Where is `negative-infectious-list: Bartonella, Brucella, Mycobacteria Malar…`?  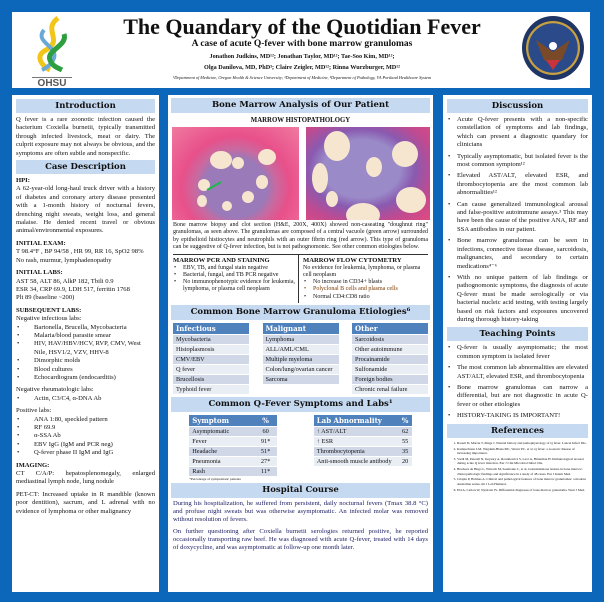 negative-infectious-list: Bartonella, Brucella, Mycobacteria Malar… is located at coordinates (85, 353).